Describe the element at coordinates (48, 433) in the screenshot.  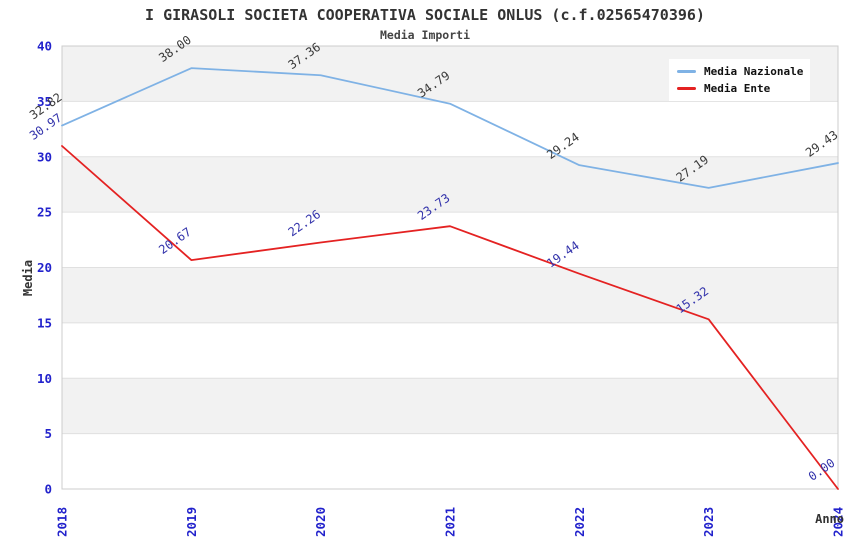
I see `y-tick-label: 5` at that location.